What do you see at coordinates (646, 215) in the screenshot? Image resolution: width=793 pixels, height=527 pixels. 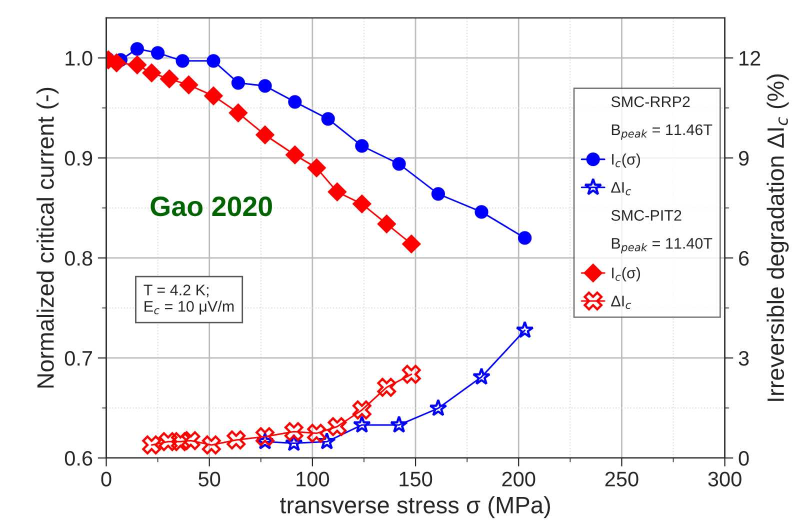 I see `annotation: SMC-PIT2` at bounding box center [646, 215].